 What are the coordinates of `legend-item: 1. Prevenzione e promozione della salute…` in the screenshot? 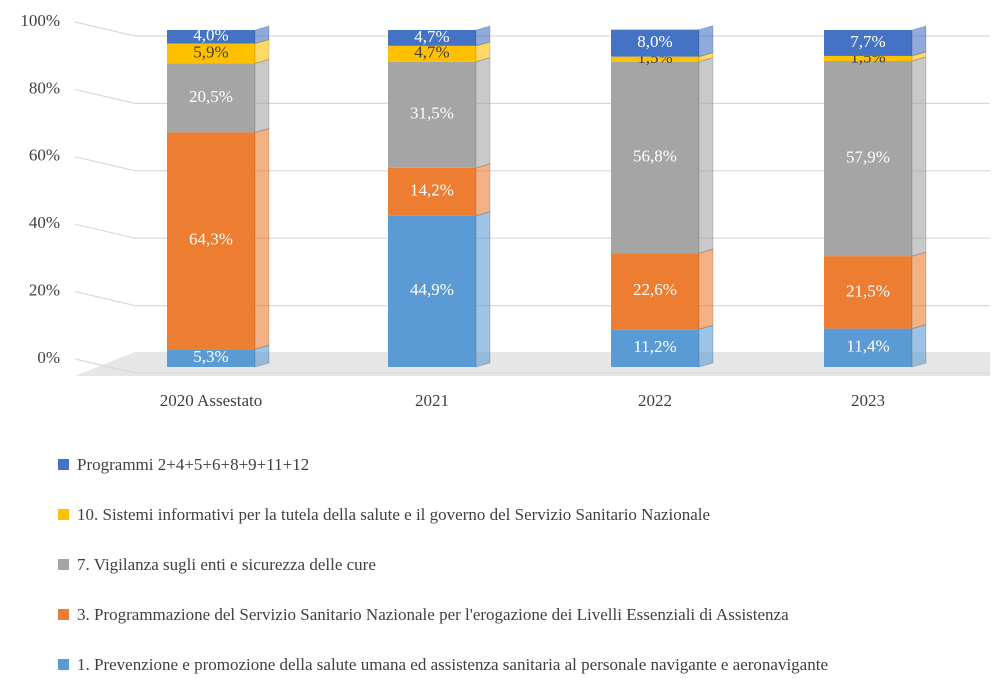 It's located at (483, 665).